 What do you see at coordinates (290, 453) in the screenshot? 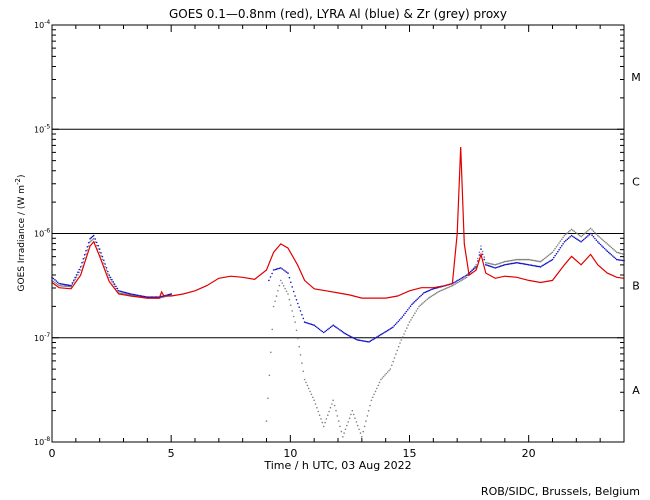
I see `x-tick-label: 10` at bounding box center [290, 453].